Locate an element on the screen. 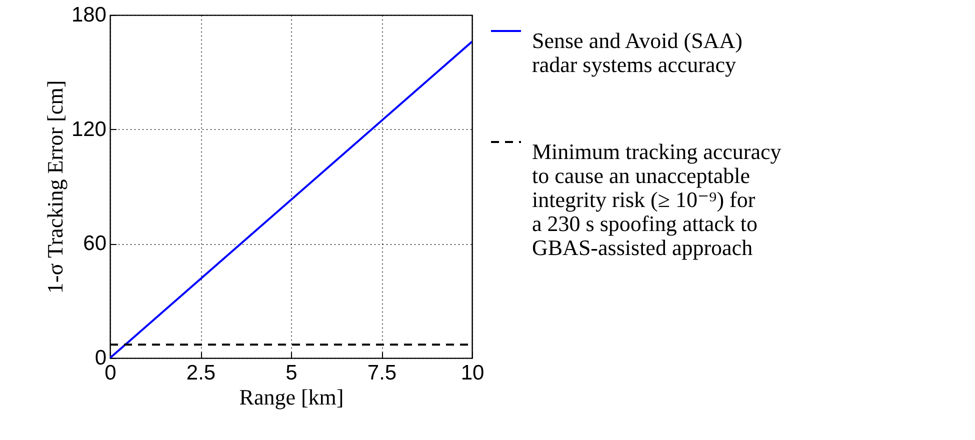  x-tick-label: 5 is located at coordinates (292, 373).